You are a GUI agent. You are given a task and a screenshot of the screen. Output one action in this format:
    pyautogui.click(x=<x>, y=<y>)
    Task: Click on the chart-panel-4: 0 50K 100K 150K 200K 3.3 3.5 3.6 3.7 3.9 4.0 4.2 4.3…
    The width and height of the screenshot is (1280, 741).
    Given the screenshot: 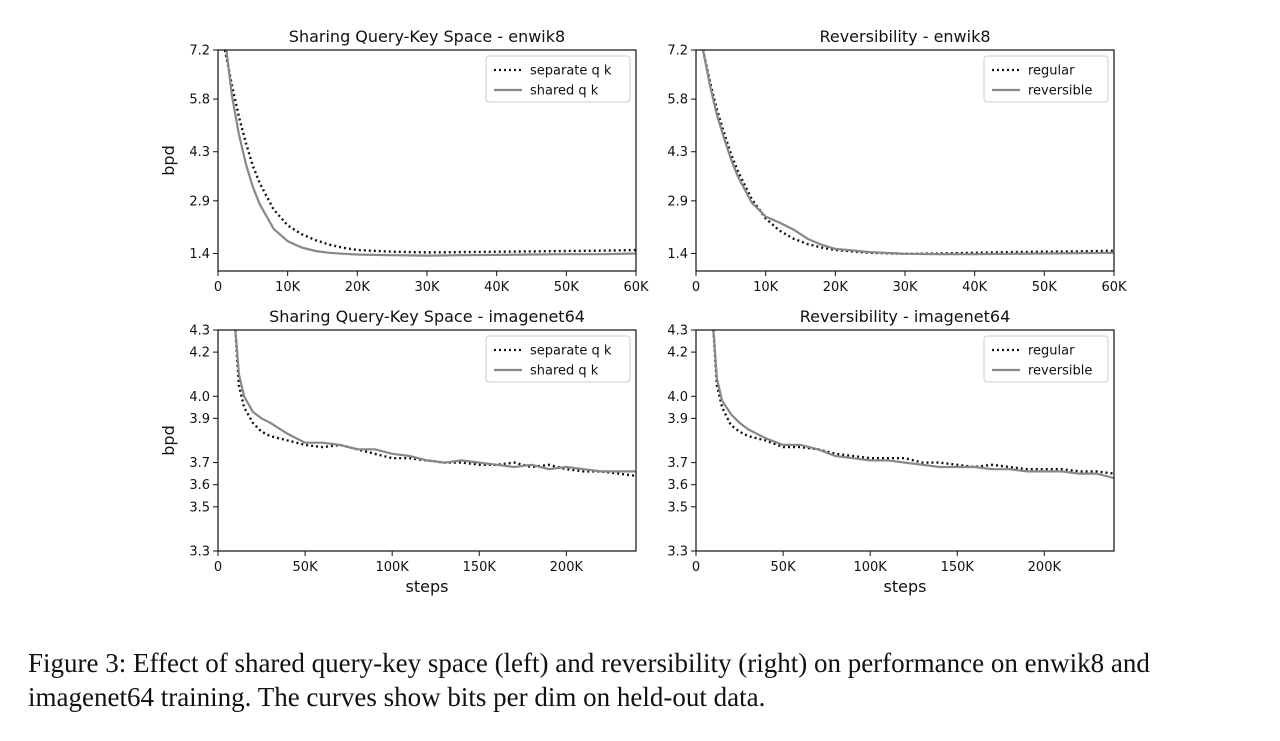 What is the action you would take?
    pyautogui.click(x=891, y=451)
    